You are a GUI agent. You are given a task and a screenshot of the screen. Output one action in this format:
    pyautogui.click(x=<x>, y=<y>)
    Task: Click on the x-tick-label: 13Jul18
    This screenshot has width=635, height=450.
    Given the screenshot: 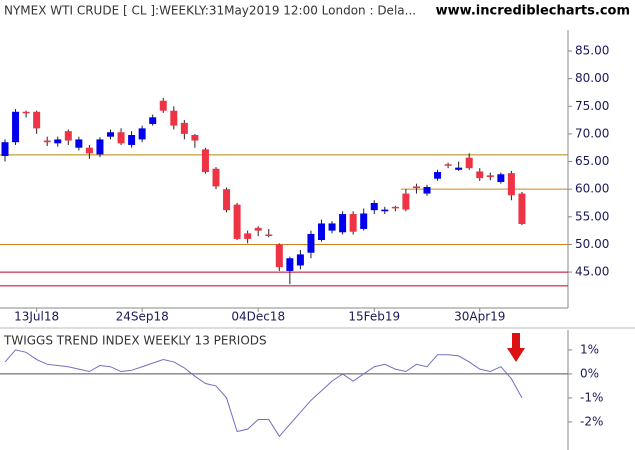 What is the action you would take?
    pyautogui.click(x=36, y=317)
    